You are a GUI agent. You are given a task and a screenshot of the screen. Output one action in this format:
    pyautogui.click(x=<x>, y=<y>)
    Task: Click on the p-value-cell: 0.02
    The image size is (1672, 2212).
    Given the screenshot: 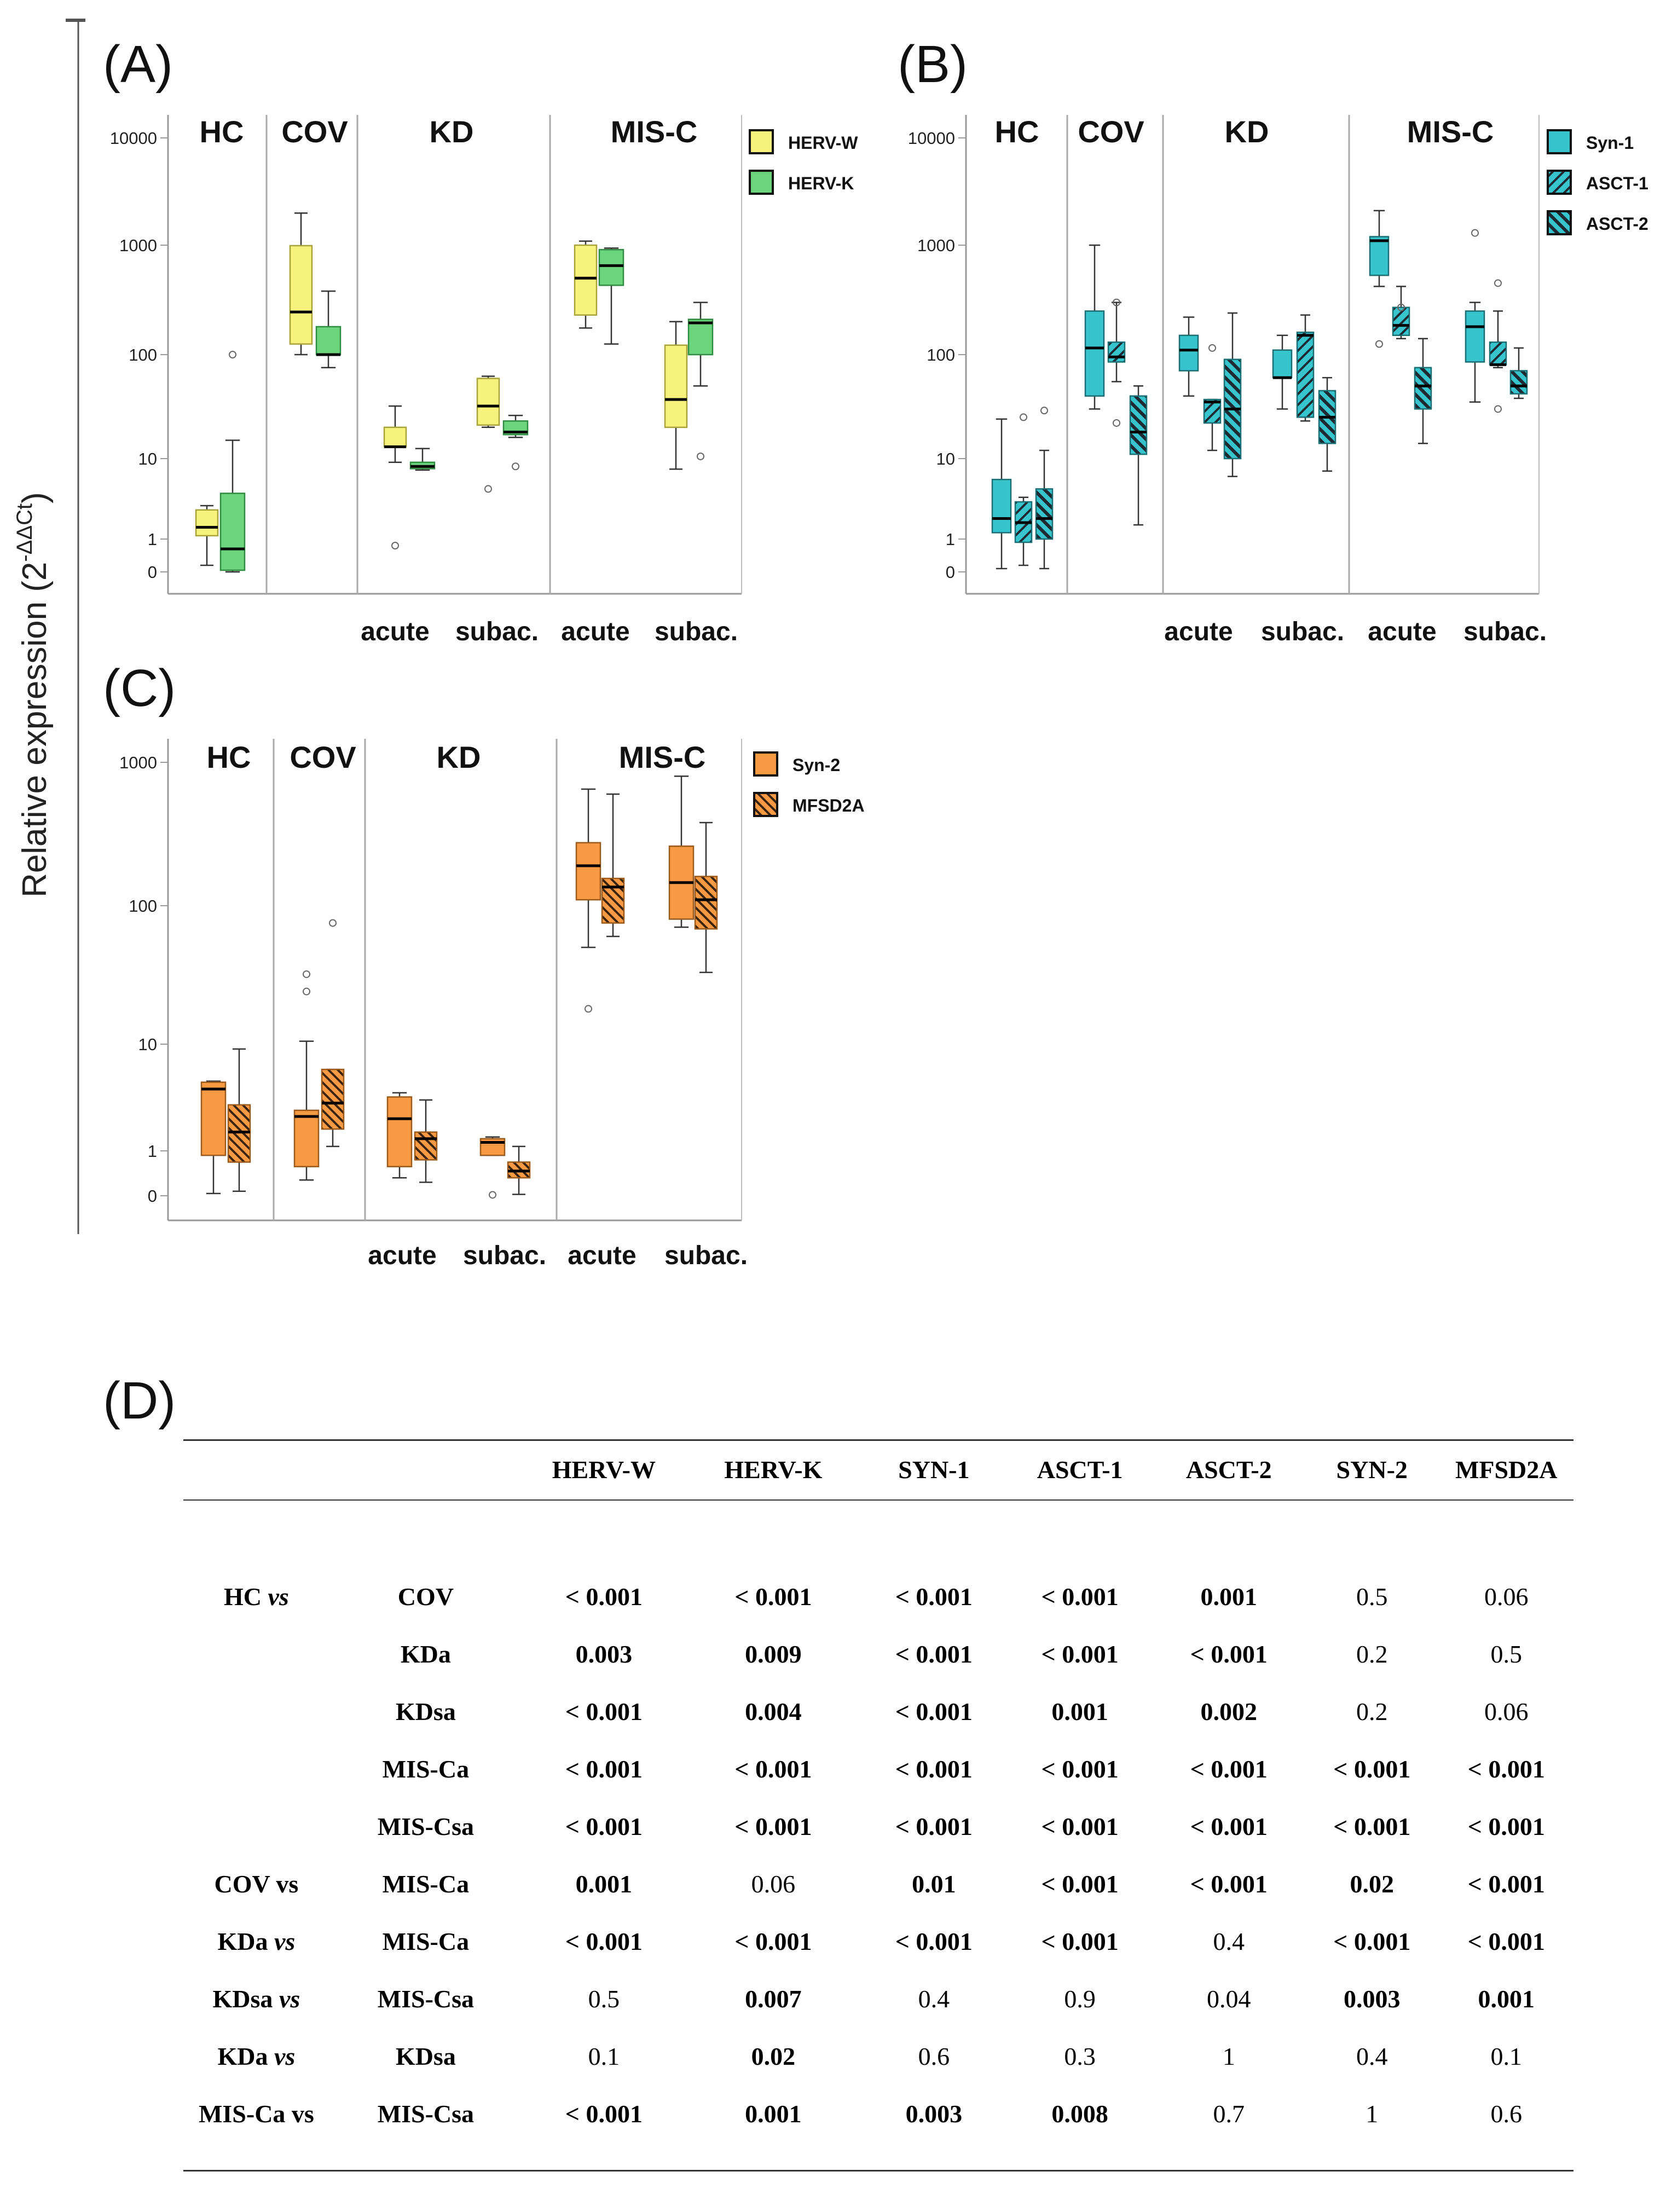 What is the action you would take?
    pyautogui.click(x=774, y=2056)
    